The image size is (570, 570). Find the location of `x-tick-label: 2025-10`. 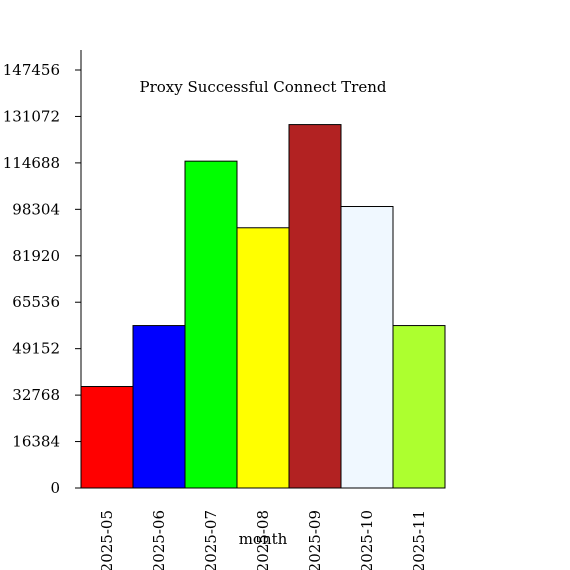

x-tick-label: 2025-10 is located at coordinates (367, 540).